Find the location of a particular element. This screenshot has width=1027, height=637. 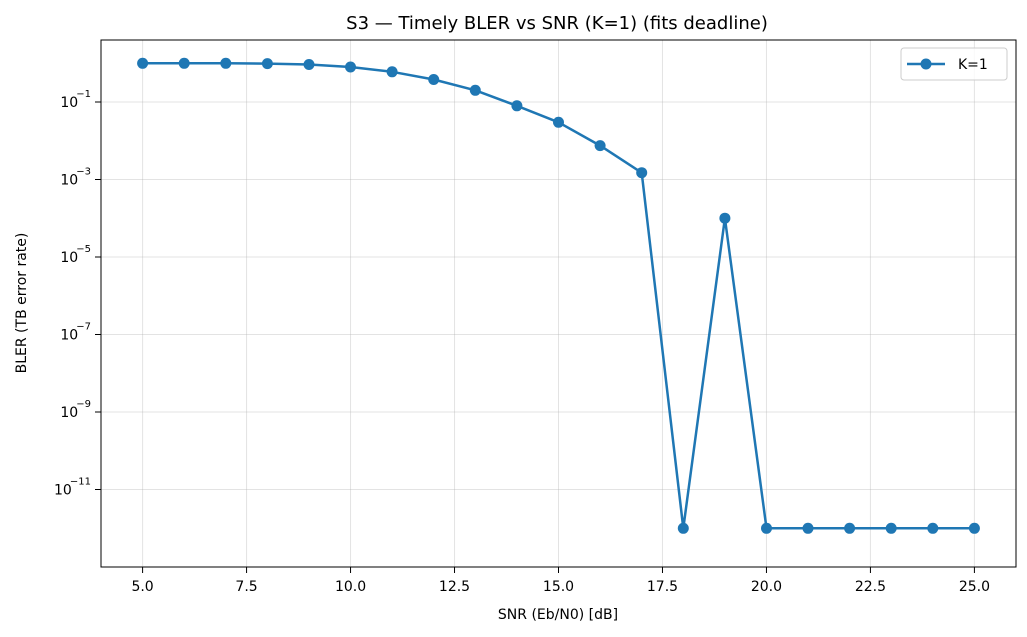

x-tick-label: 10.0 is located at coordinates (350, 587).